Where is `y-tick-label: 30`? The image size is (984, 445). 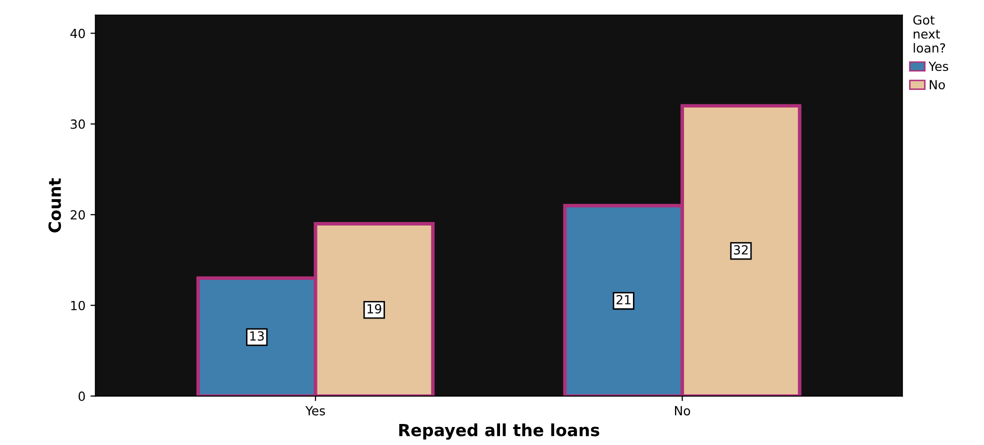 y-tick-label: 30 is located at coordinates (77, 124).